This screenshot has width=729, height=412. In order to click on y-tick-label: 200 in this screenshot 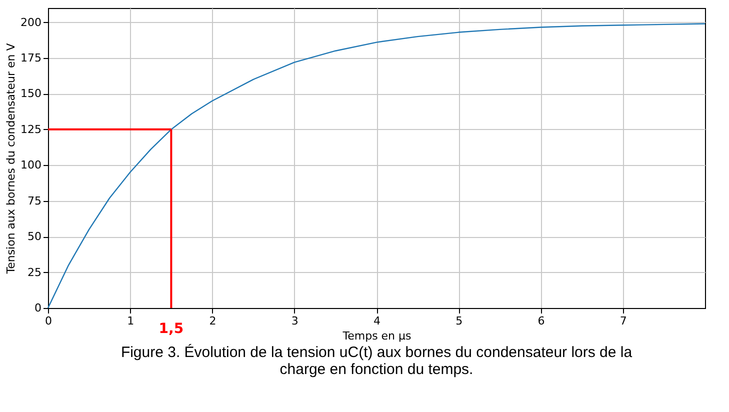, I will do `click(31, 22)`.